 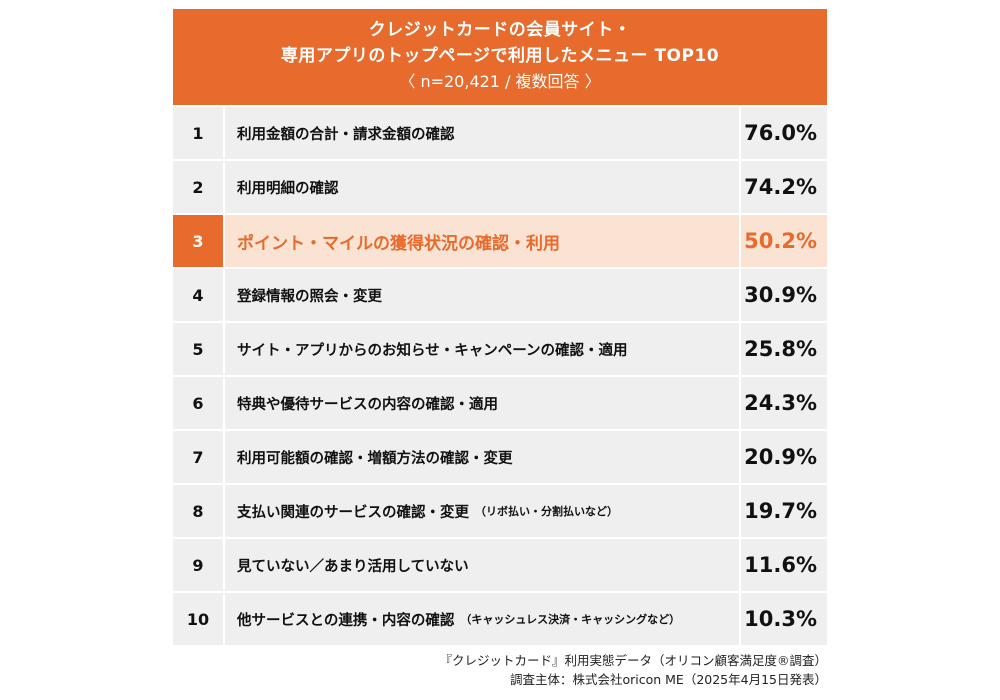 I want to click on menu-label: 他サービスとの連携・内容の確認 （キャッシュレス決済・キャッシングなど）, so click(x=483, y=619).